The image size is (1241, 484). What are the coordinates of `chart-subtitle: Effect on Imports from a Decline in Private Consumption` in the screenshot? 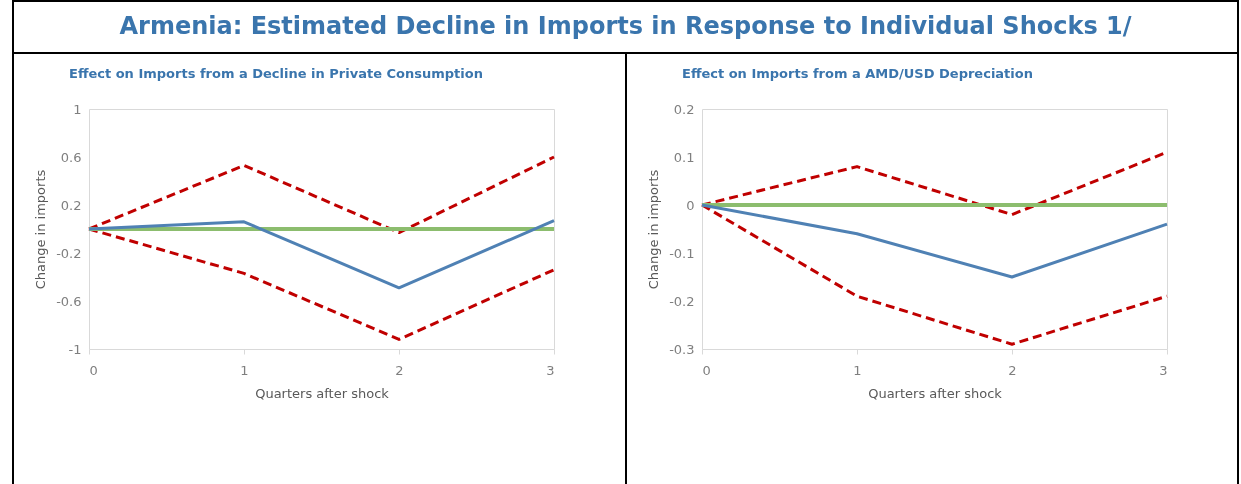 It's located at (276, 73).